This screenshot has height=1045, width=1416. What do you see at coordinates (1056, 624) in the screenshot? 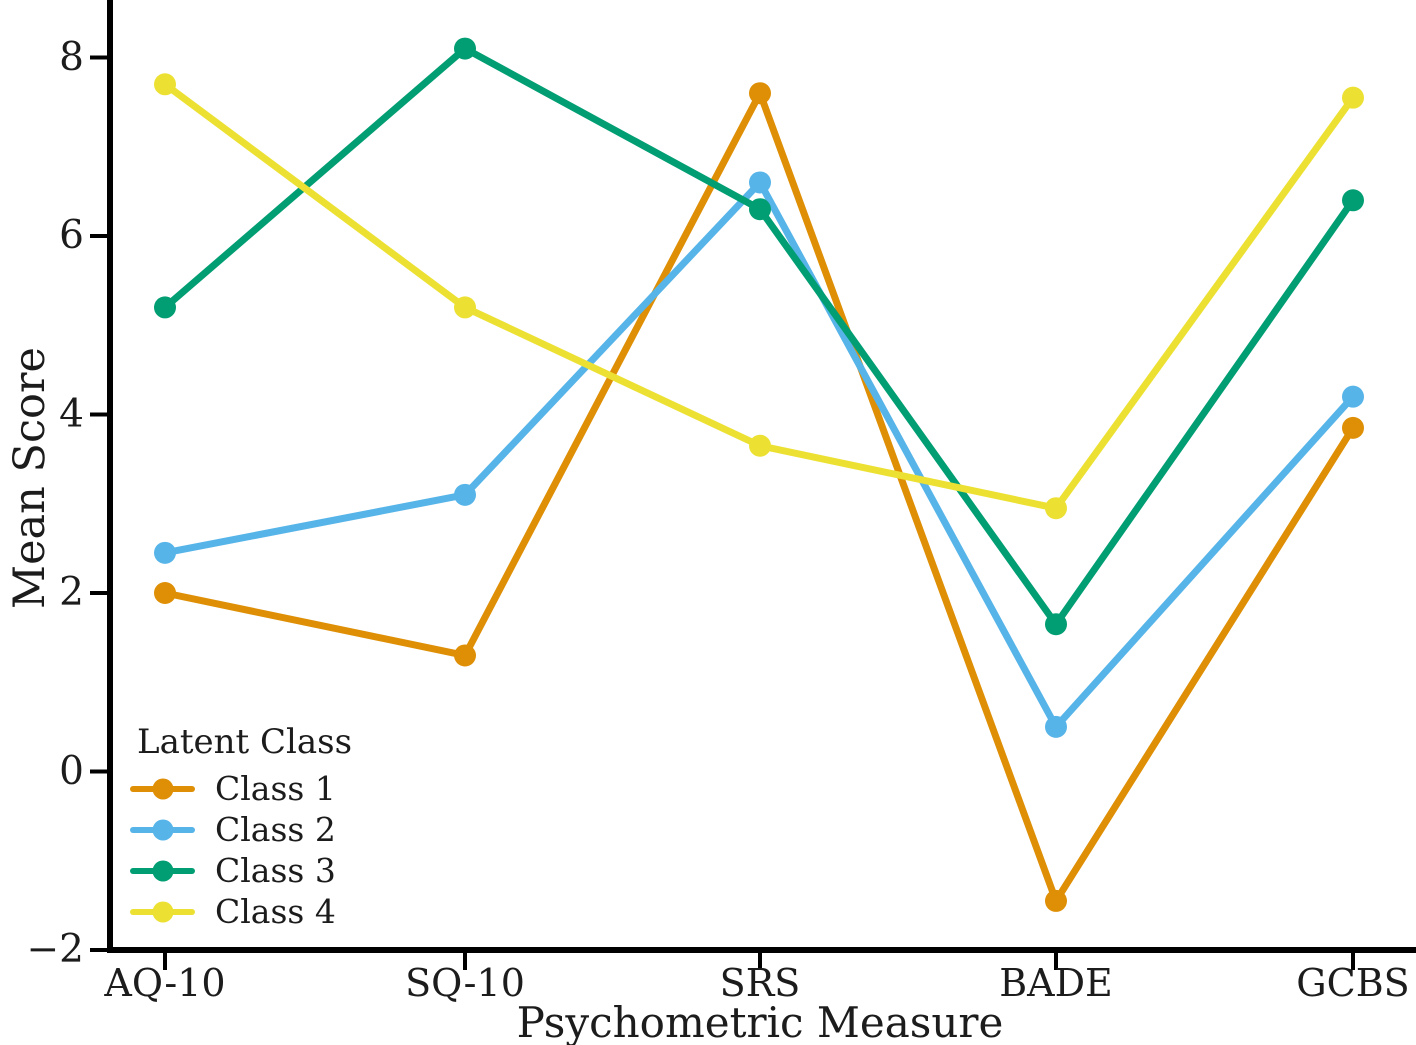
I see `data-point-class-3-bade` at bounding box center [1056, 624].